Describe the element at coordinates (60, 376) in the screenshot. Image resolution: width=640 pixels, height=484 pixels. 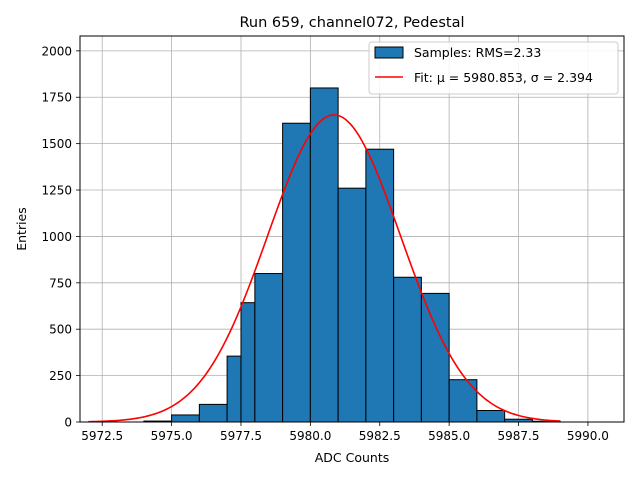
I see `y-tick-label: 250` at that location.